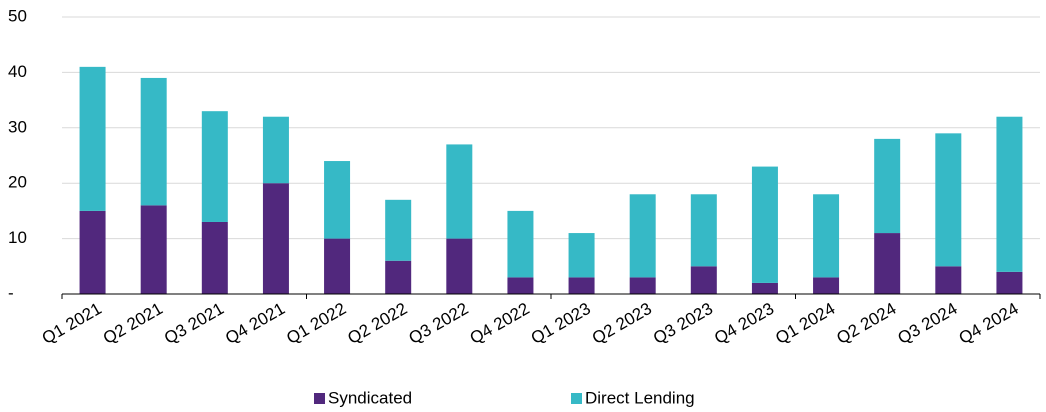  Describe the element at coordinates (17, 15) in the screenshot. I see `y-tick-label: 50` at that location.